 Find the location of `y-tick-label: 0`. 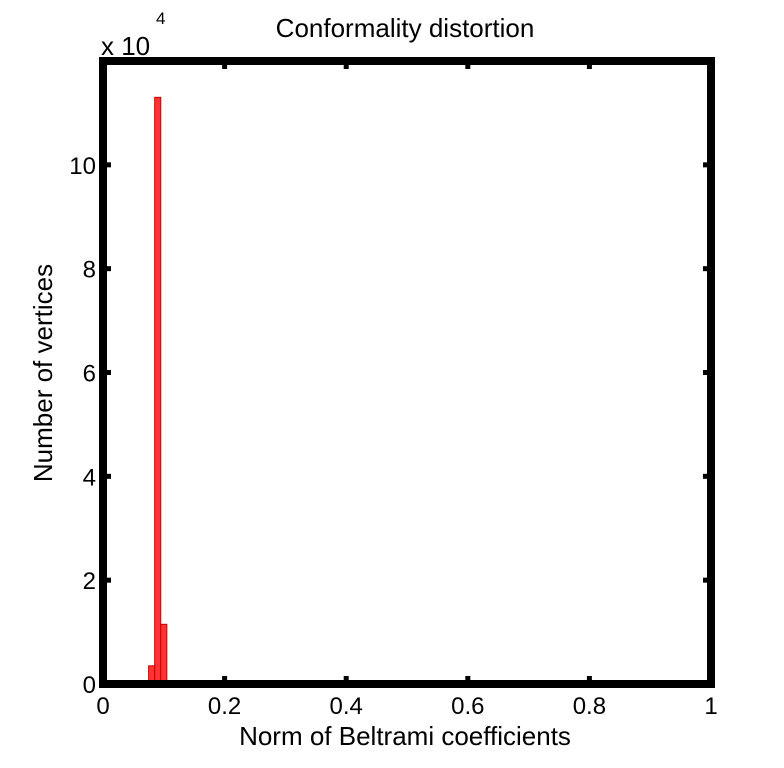

y-tick-label: 0 is located at coordinates (89, 685).